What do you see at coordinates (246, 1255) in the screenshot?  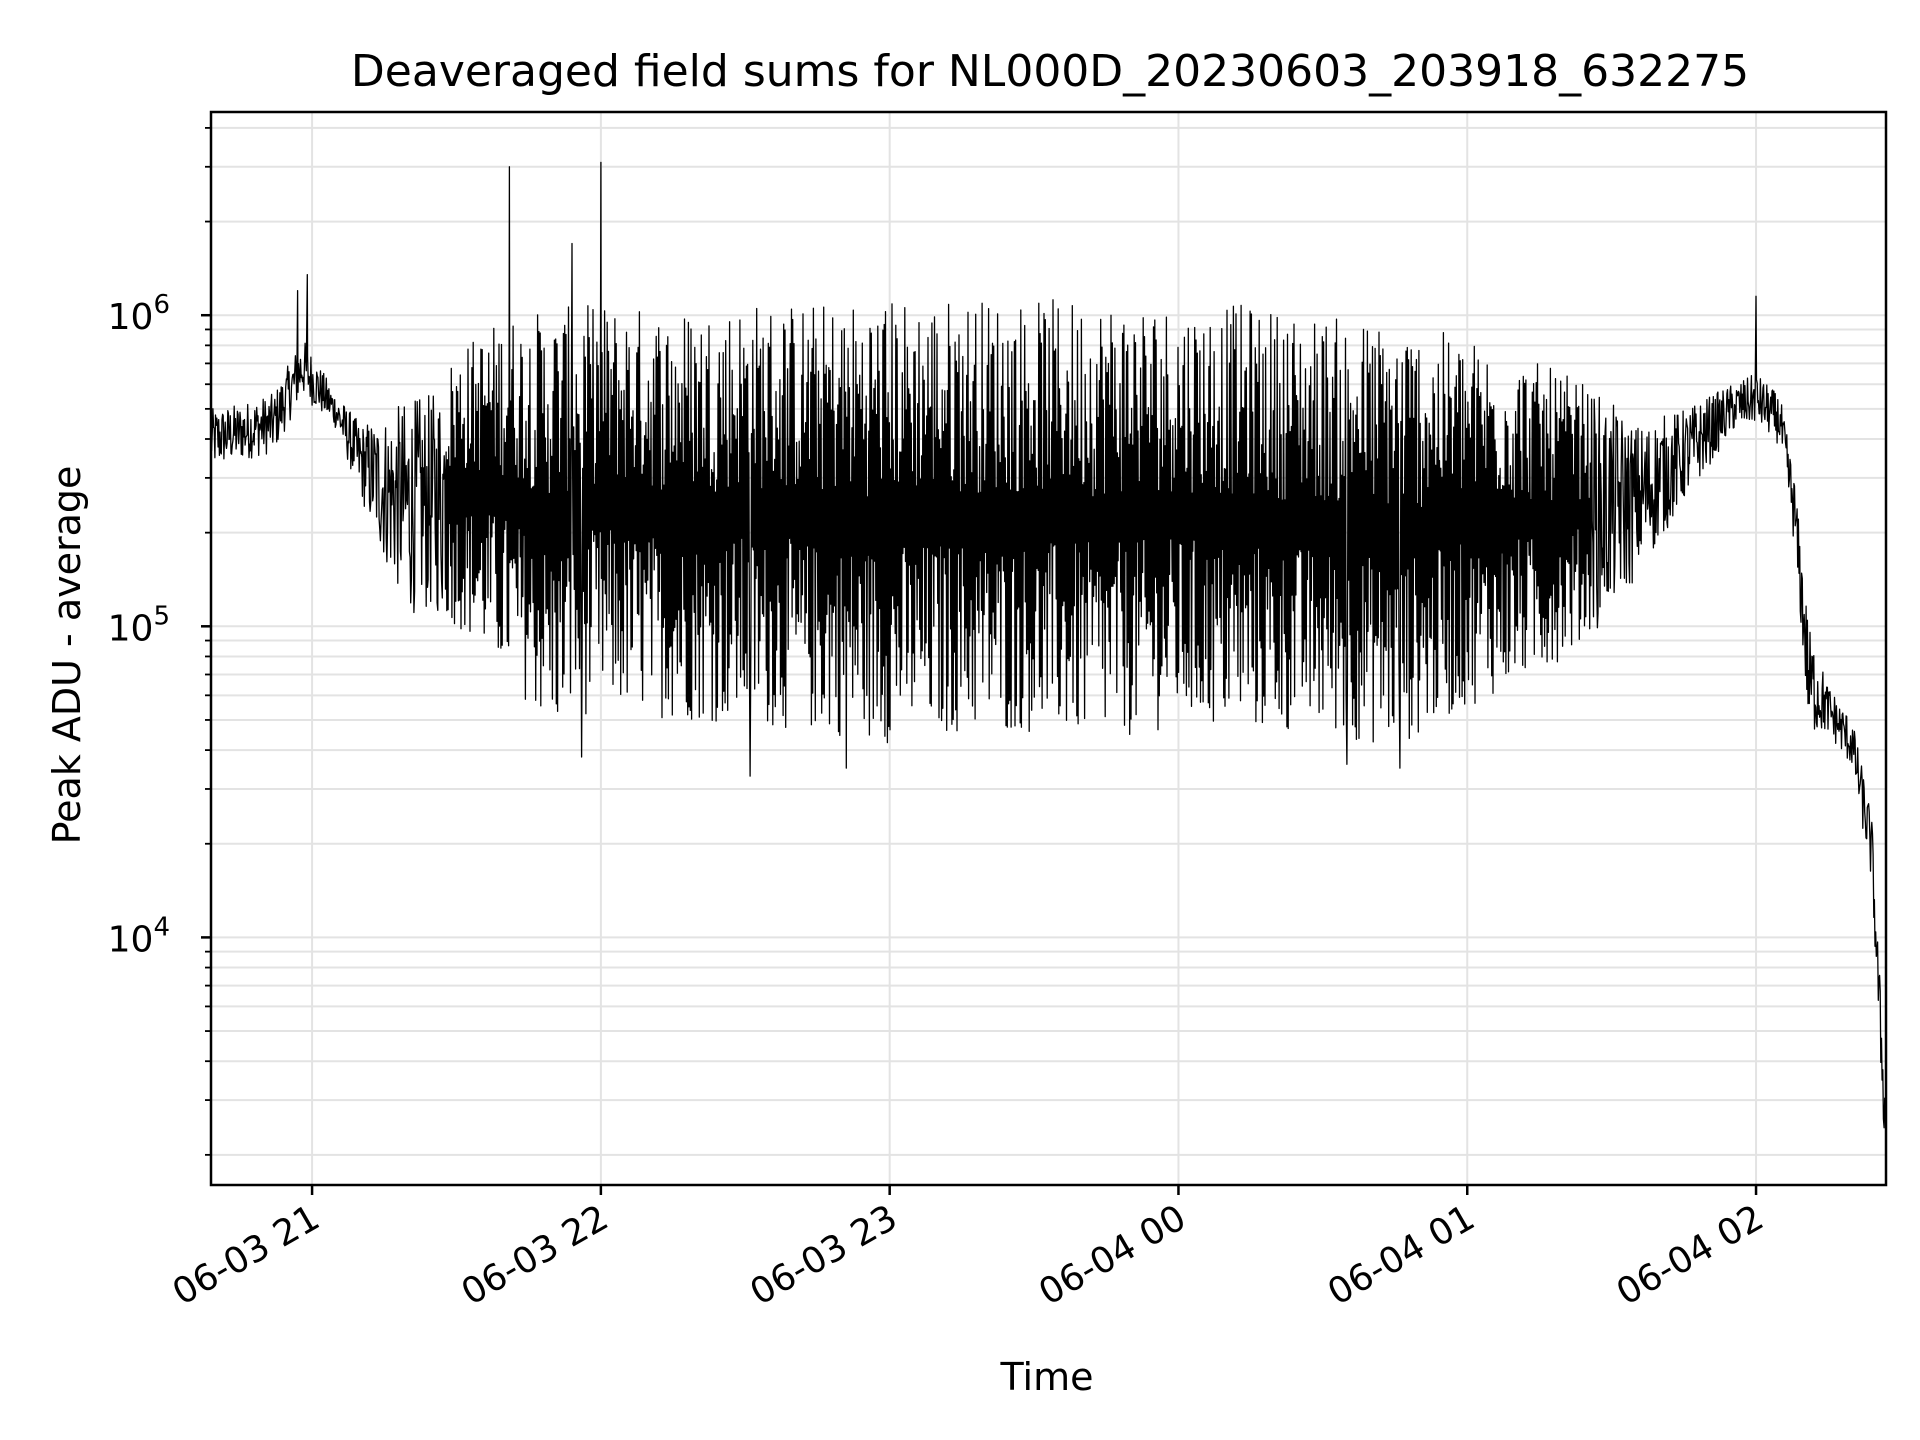 I see `x-tick-label: 06-03 21` at bounding box center [246, 1255].